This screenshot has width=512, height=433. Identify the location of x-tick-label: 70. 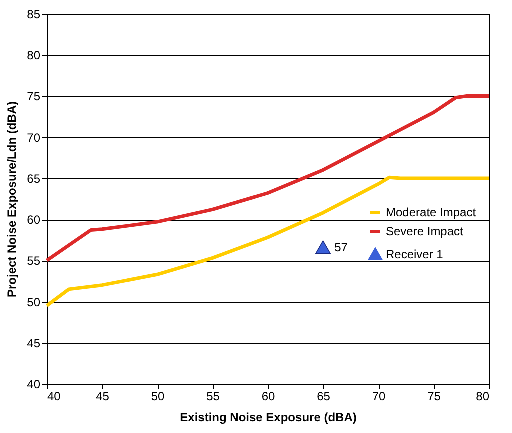
(379, 397).